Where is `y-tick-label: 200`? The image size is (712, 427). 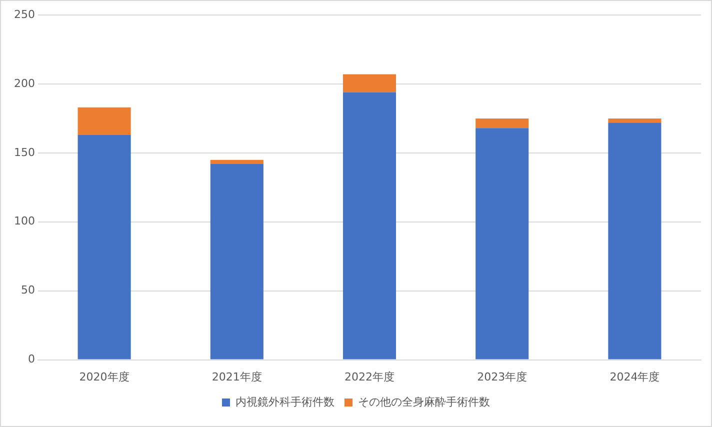 y-tick-label: 200 is located at coordinates (24, 83).